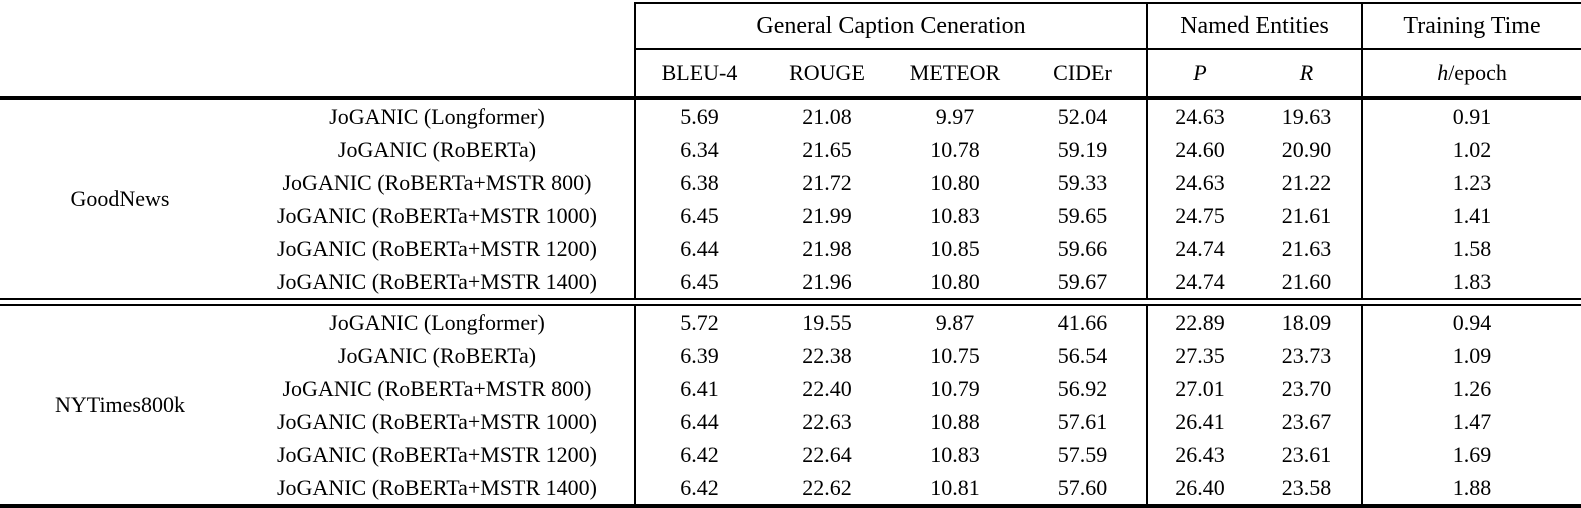 Image resolution: width=1581 pixels, height=508 pixels. Describe the element at coordinates (955, 421) in the screenshot. I see `metric-value-cell: 10.88` at that location.